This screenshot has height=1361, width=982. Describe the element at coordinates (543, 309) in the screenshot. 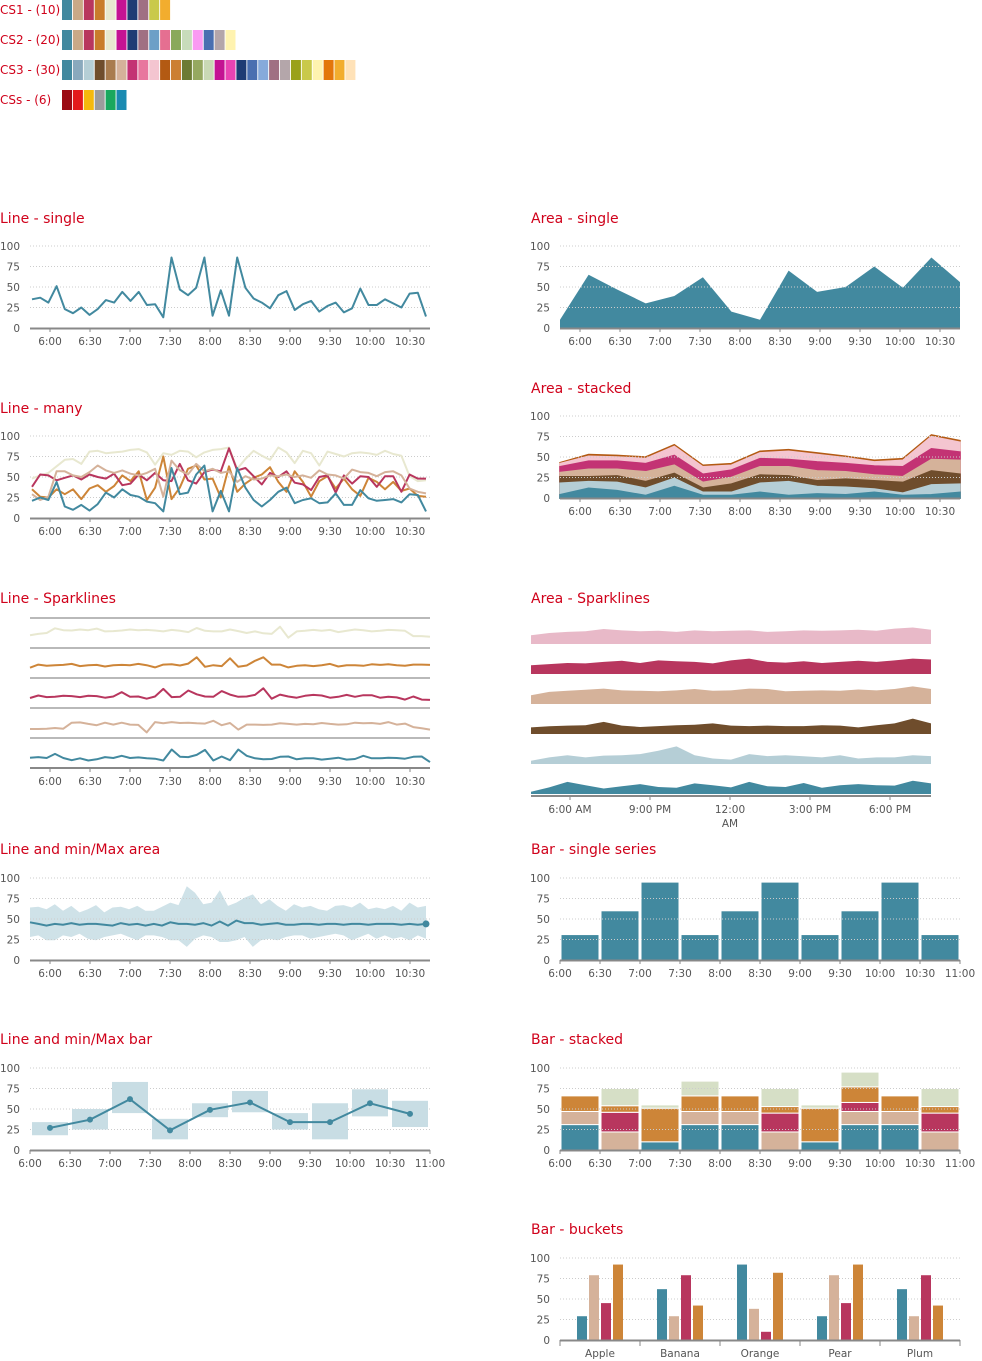

I see `area-single-ytick: 25` at that location.